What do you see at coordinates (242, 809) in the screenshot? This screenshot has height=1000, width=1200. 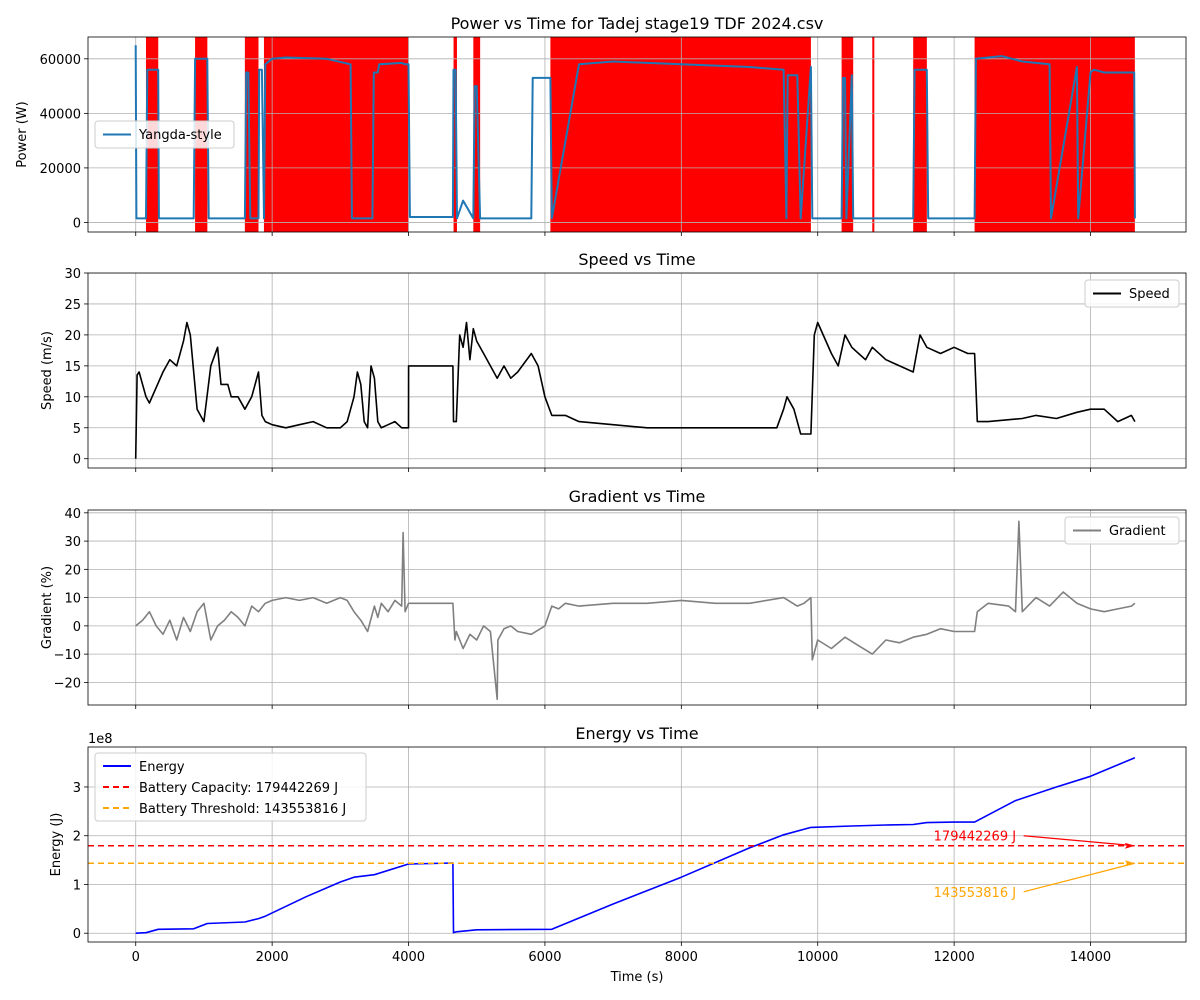 I see `legend-label: Battery Threshold: 143553816 J` at bounding box center [242, 809].